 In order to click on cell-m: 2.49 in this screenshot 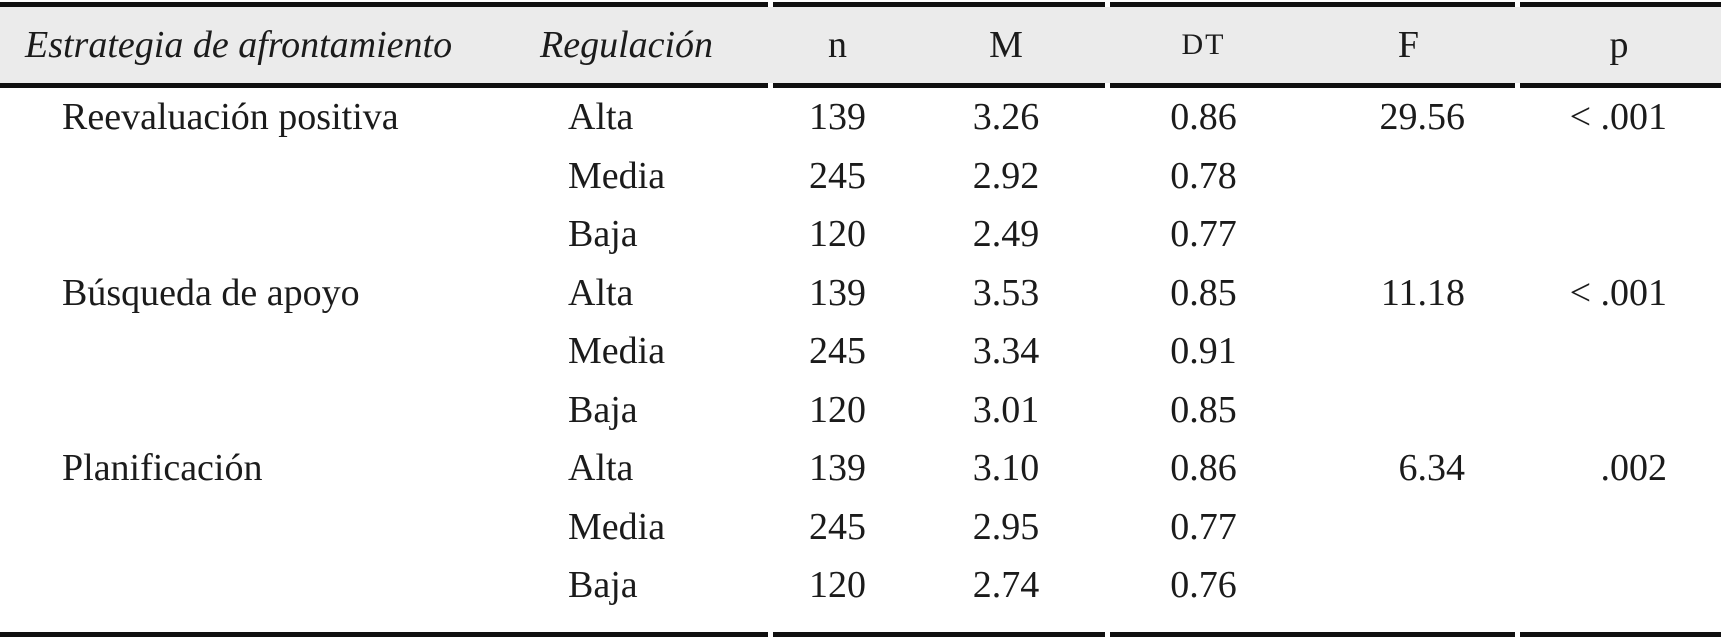, I will do `click(1006, 234)`.